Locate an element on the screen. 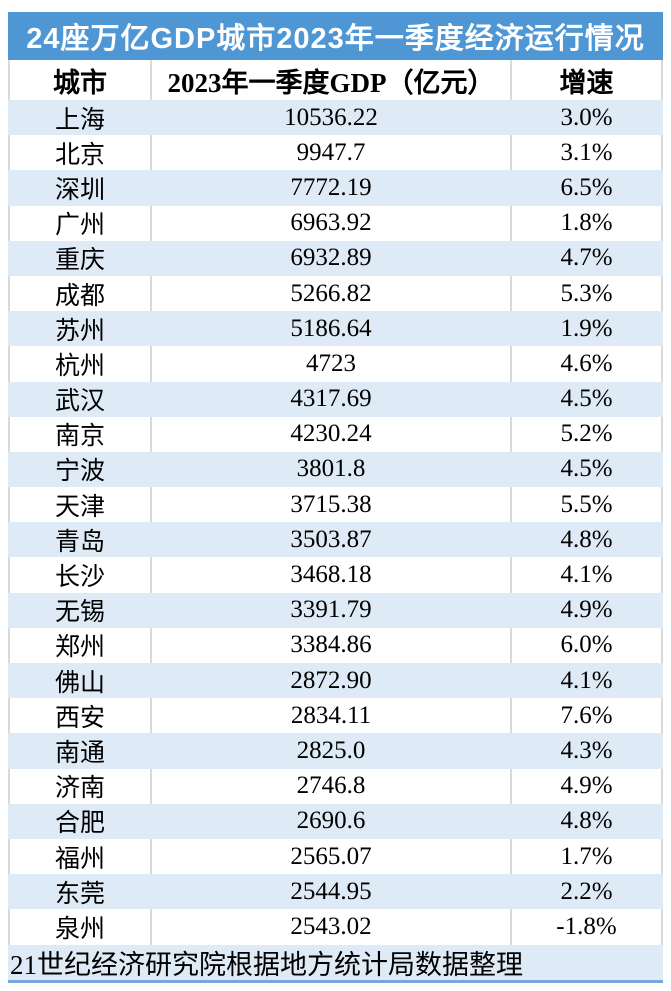 This screenshot has height=991, width=671. table-row: 合肥 2690.6 4.8% is located at coordinates (335, 821).